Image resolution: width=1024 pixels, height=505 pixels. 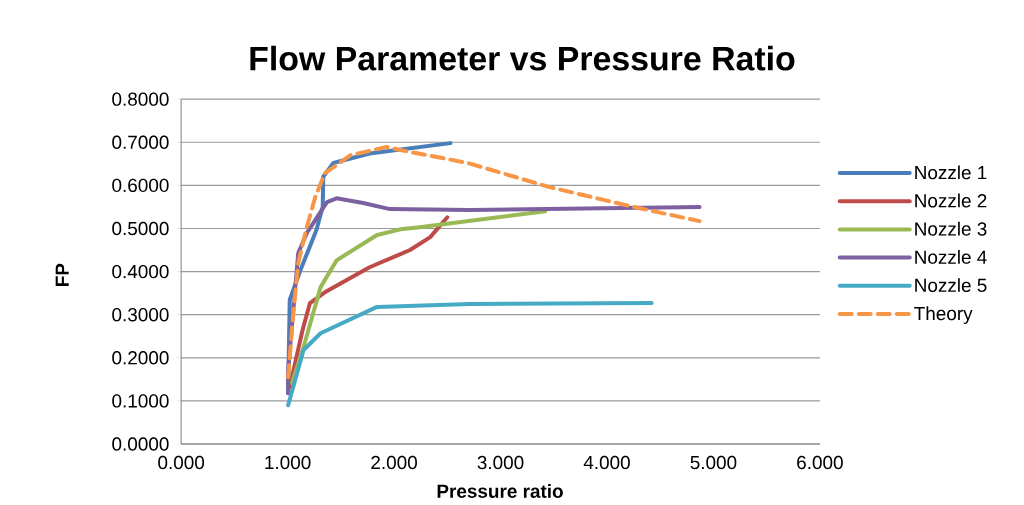 I want to click on x-tick-label: 1.000, so click(x=288, y=462).